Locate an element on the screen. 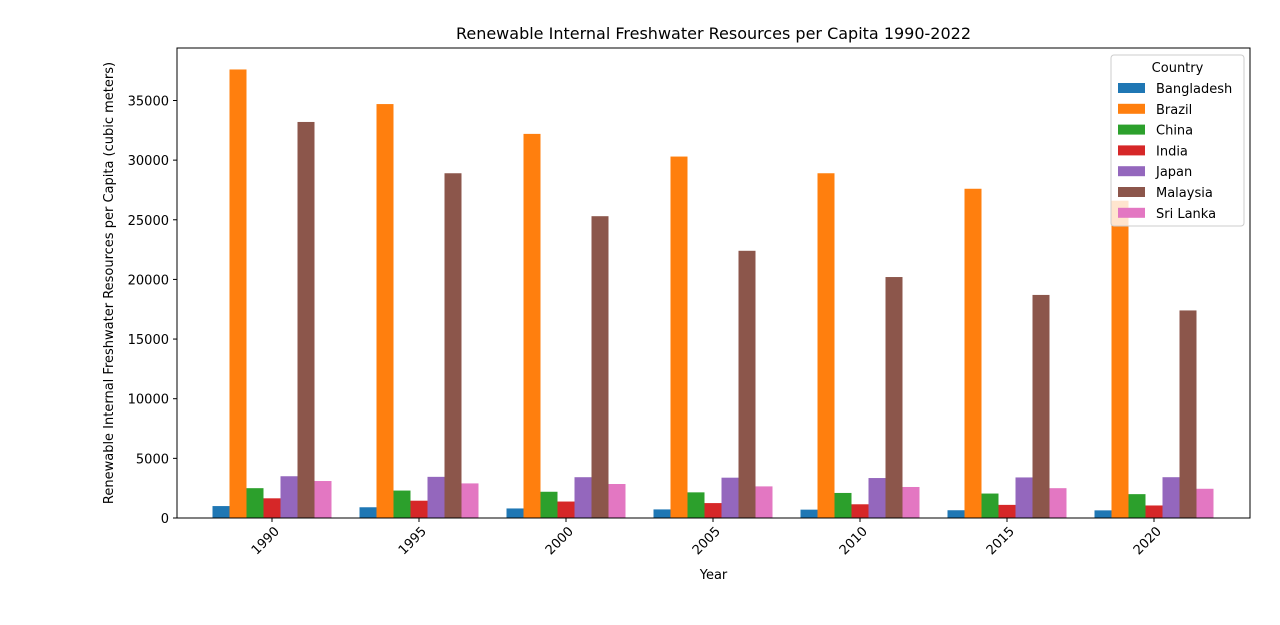  legend-label: India is located at coordinates (1172, 151).